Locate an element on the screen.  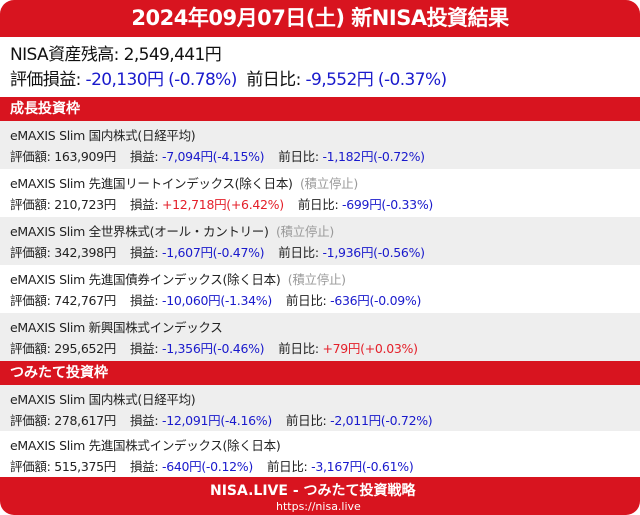
footer: NISA.LIVE - つみたて投資戦略 https://nisa.live is located at coordinates (320, 496).